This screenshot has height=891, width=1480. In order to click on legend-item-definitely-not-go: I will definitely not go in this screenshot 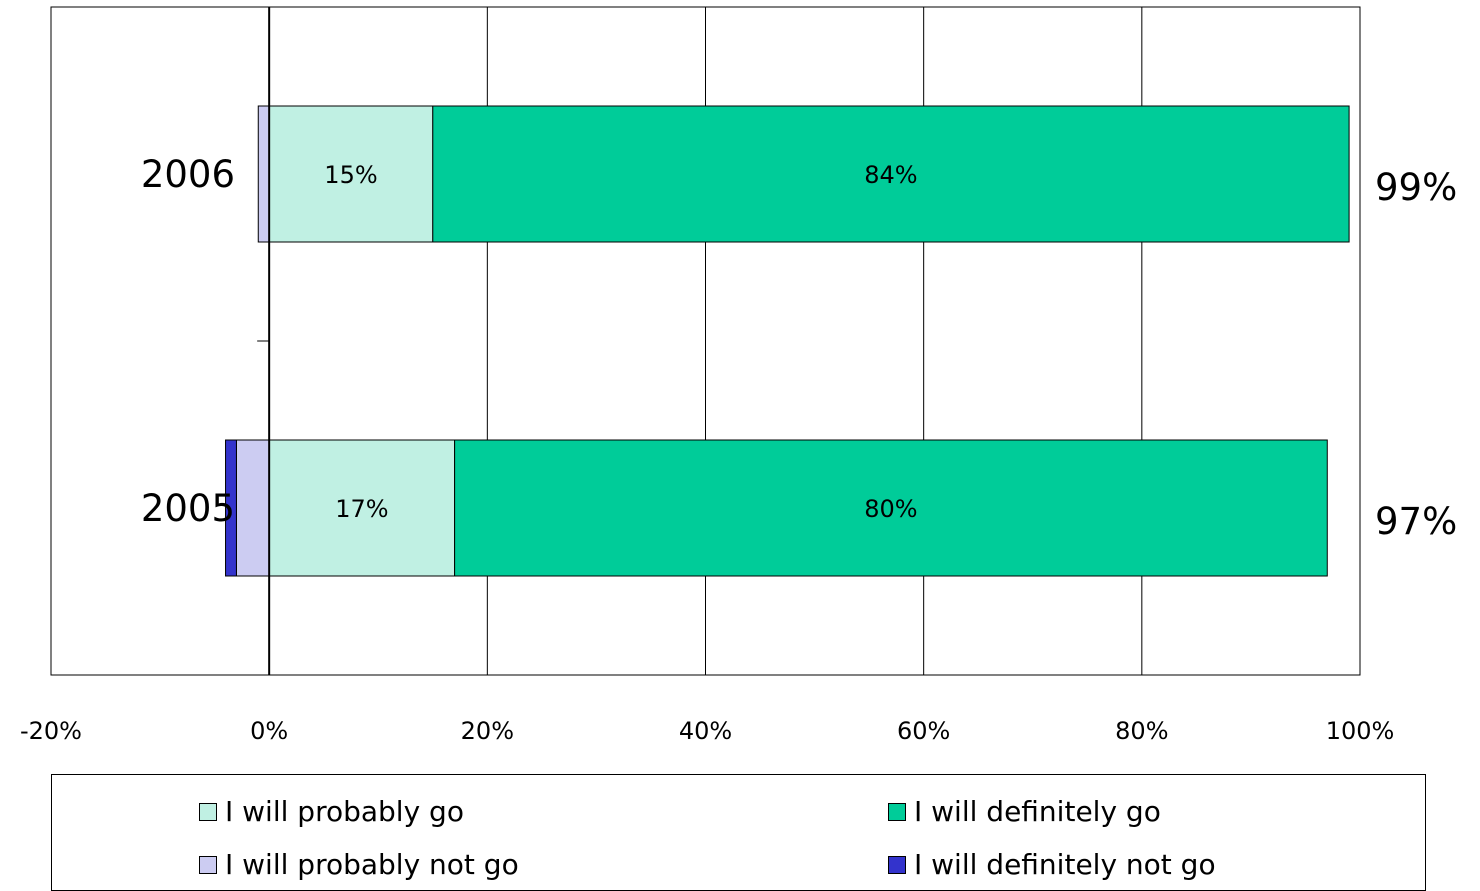, I will do `click(1052, 864)`.